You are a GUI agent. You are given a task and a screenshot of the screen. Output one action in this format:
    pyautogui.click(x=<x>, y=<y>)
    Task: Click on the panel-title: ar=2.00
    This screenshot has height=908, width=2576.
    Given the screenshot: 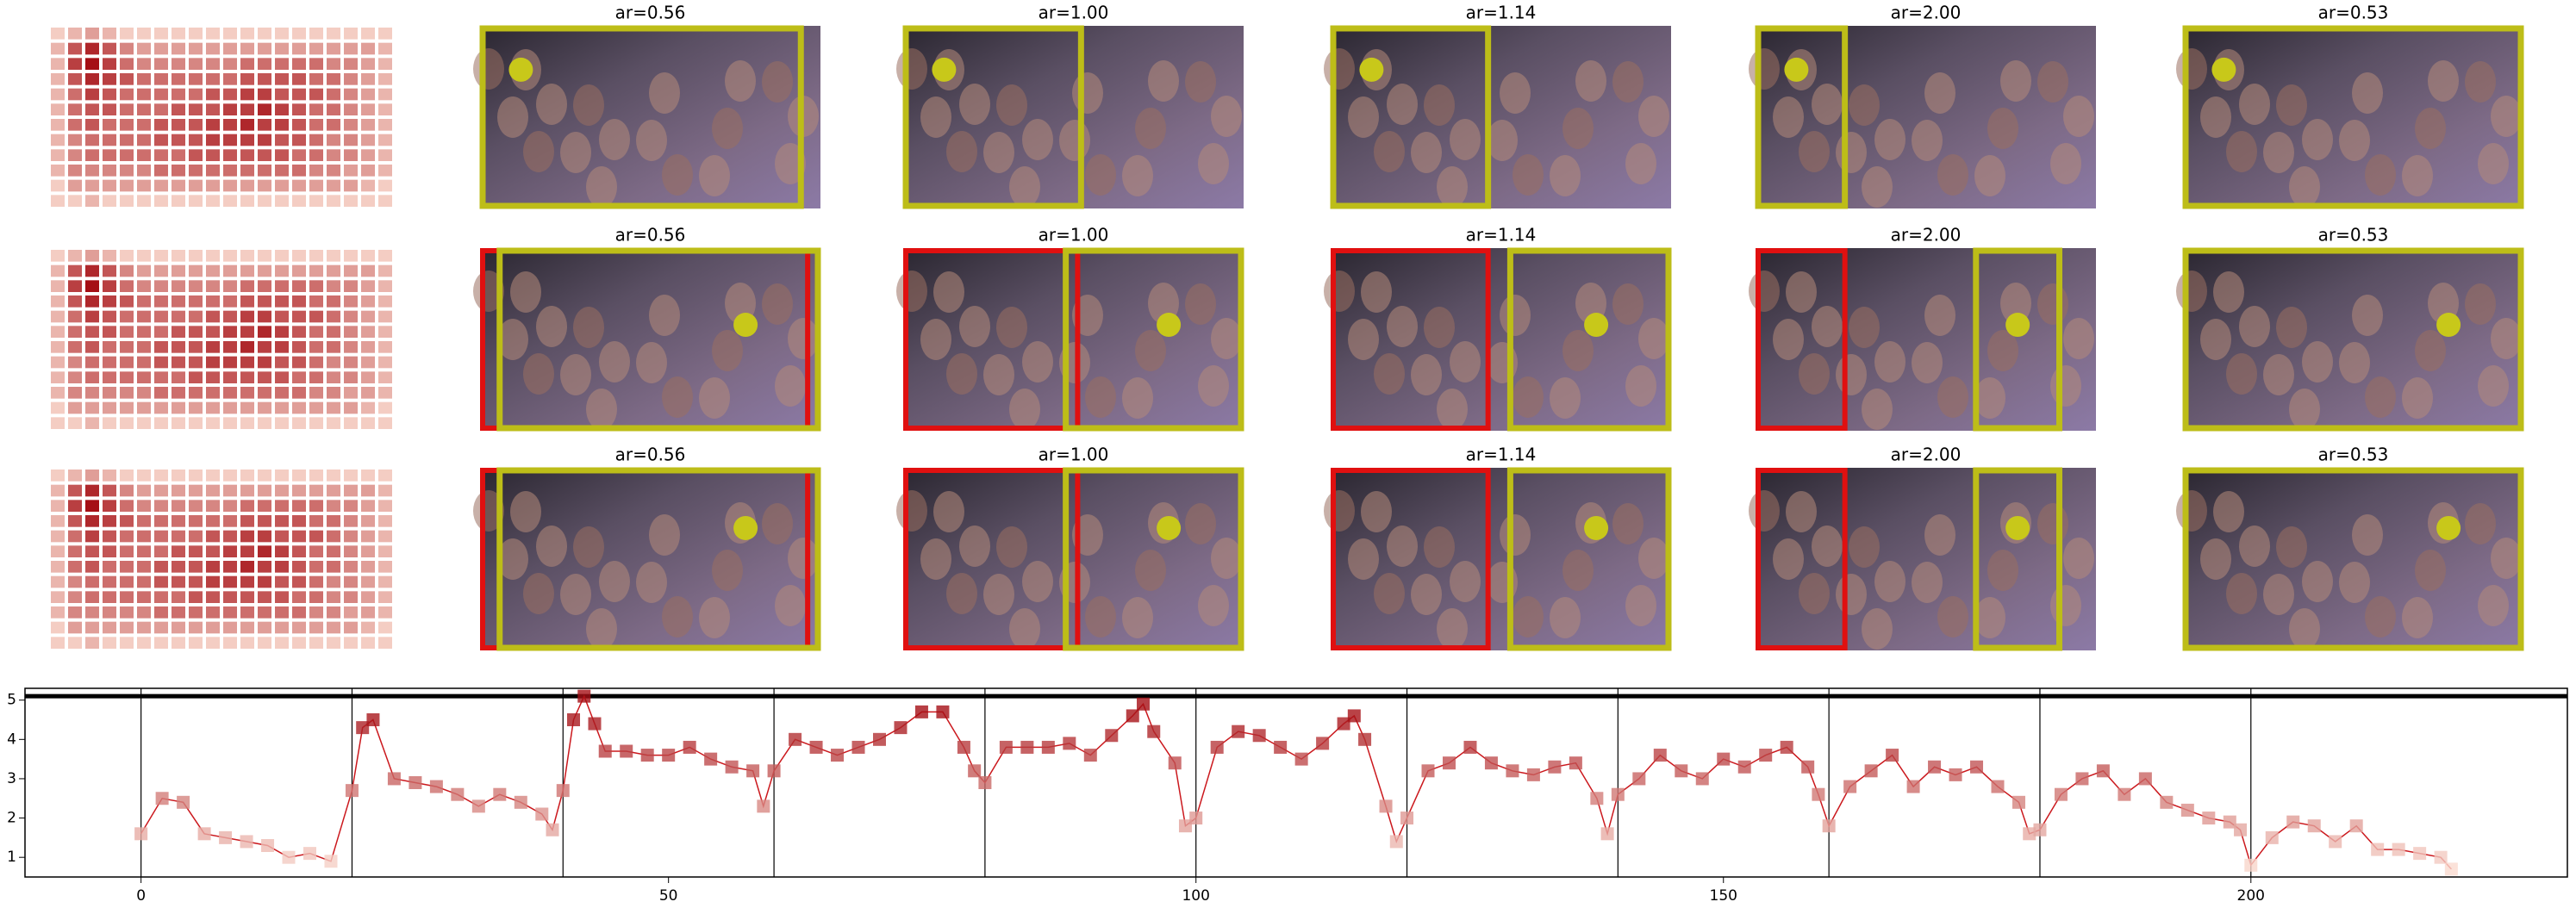 What is the action you would take?
    pyautogui.click(x=1926, y=455)
    